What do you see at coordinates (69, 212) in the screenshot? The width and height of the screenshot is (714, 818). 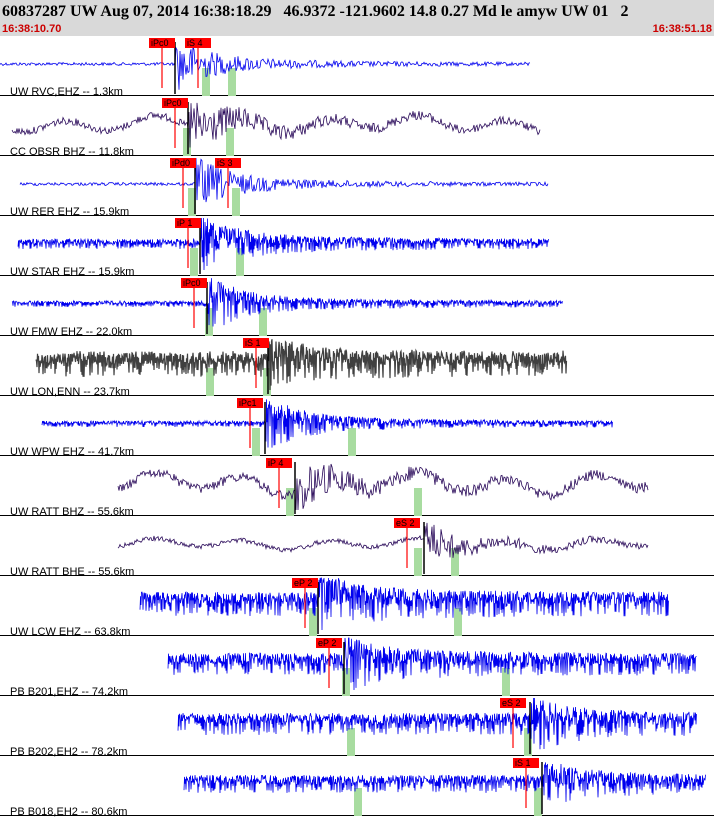 I see `station-label: UW RER EHZ -- 15.9km` at bounding box center [69, 212].